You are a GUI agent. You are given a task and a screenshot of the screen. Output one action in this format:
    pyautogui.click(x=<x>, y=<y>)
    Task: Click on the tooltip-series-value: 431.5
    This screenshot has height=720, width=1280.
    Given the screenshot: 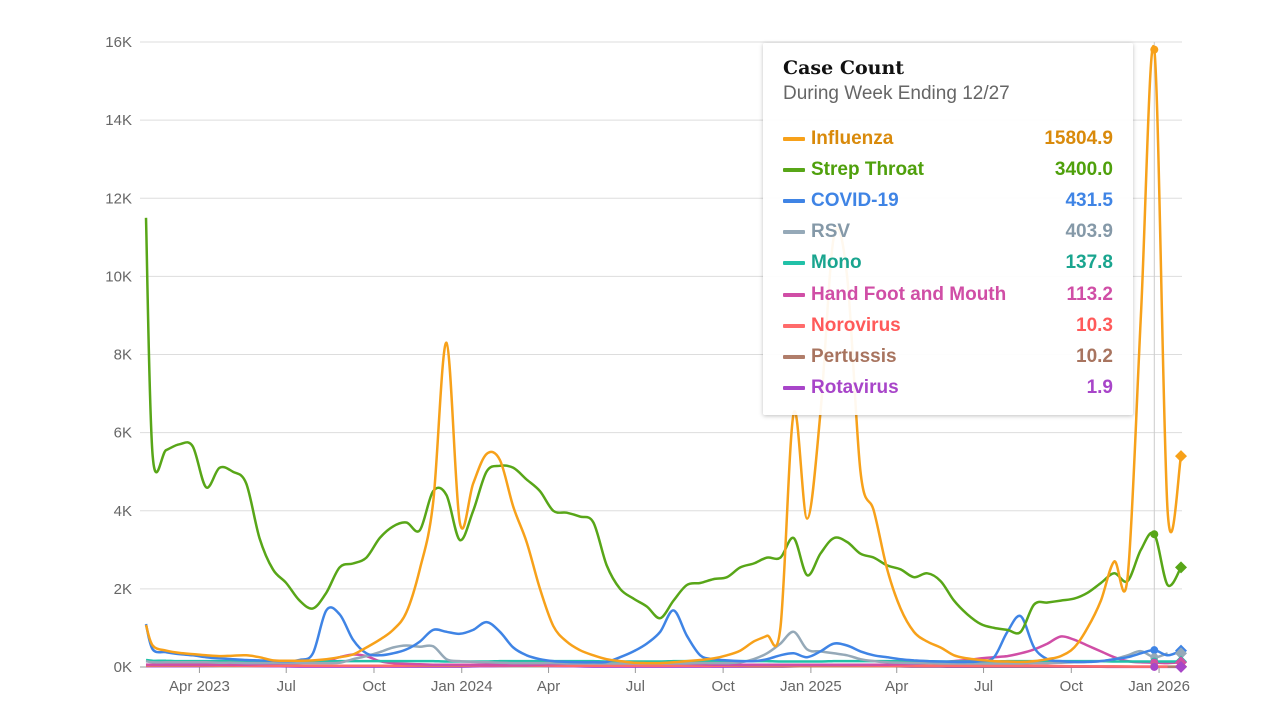 What is the action you would take?
    pyautogui.click(x=1089, y=200)
    